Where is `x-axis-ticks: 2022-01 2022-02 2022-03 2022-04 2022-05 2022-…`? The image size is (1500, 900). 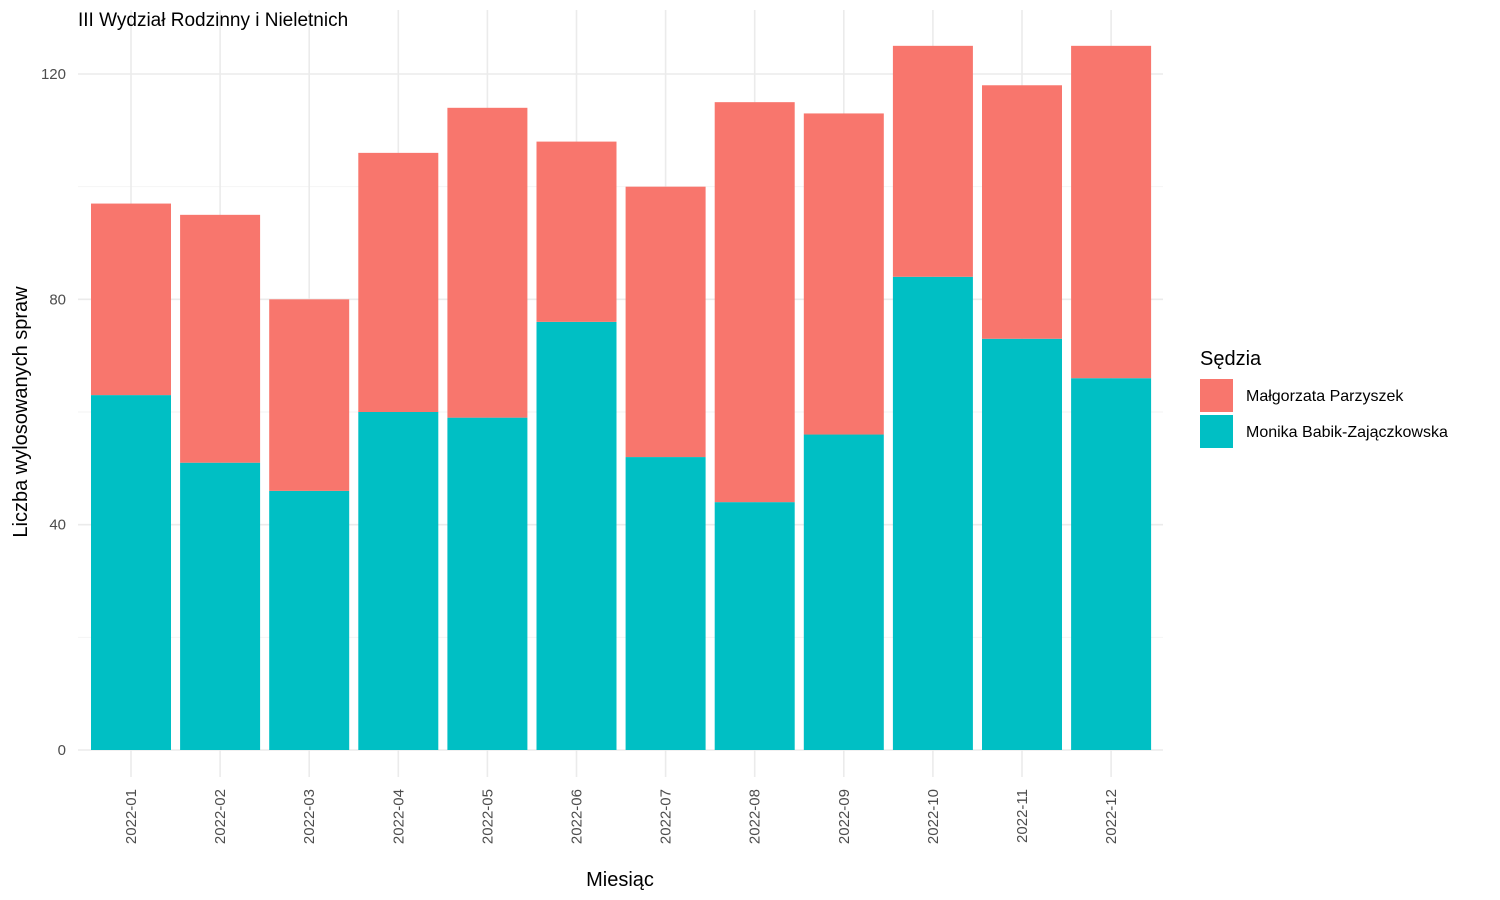 x-axis-ticks: 2022-01 2022-02 2022-03 2022-04 2022-05 2022-… is located at coordinates (621, 816).